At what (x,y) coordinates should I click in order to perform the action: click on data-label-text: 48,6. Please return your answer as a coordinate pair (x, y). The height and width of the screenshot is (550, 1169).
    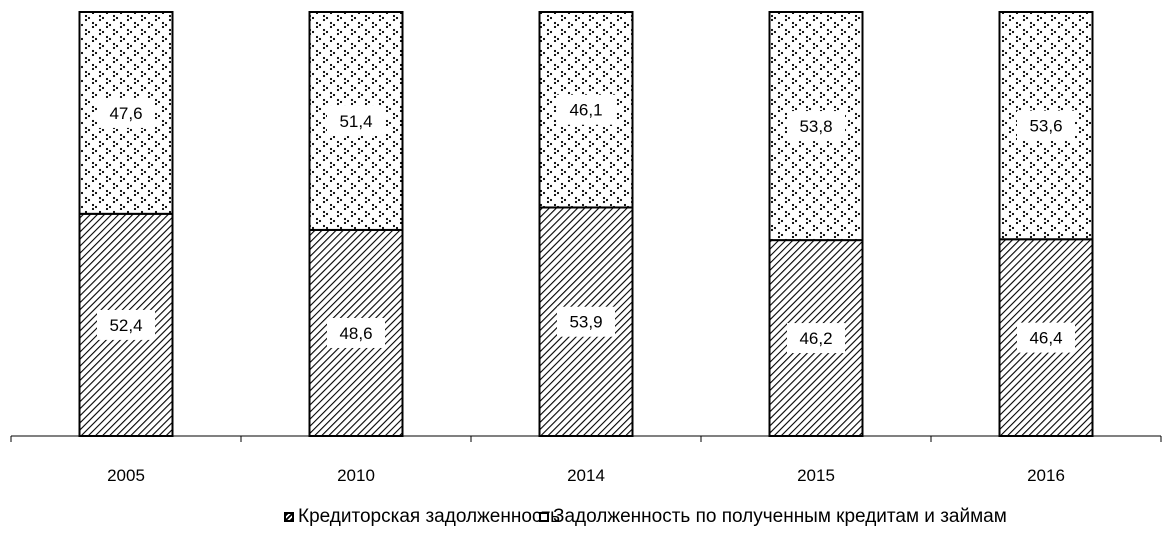
    Looking at the image, I should click on (355, 333).